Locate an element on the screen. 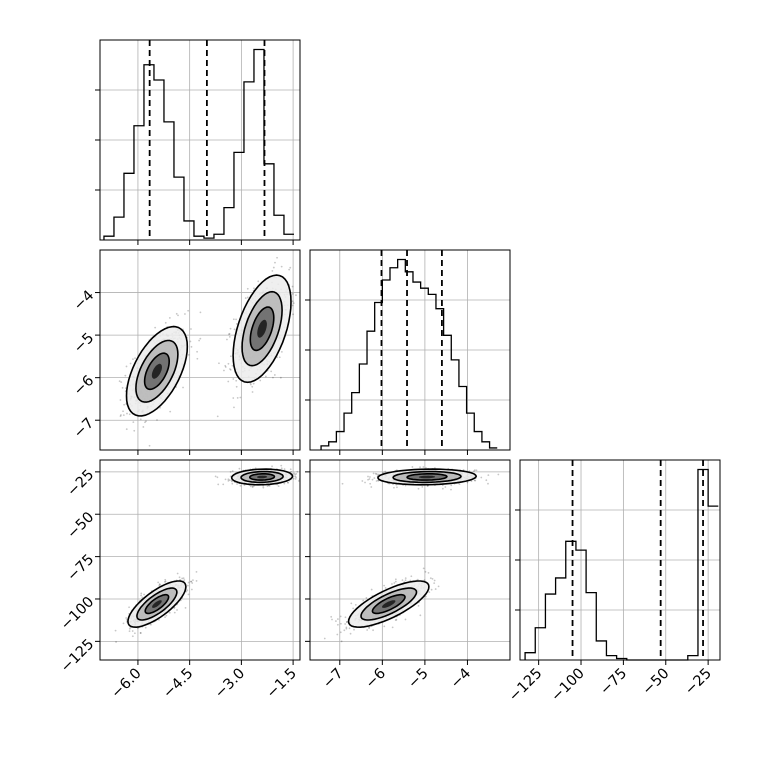 The width and height of the screenshot is (760, 760). x-tick-label: −4.5 is located at coordinates (178, 684).